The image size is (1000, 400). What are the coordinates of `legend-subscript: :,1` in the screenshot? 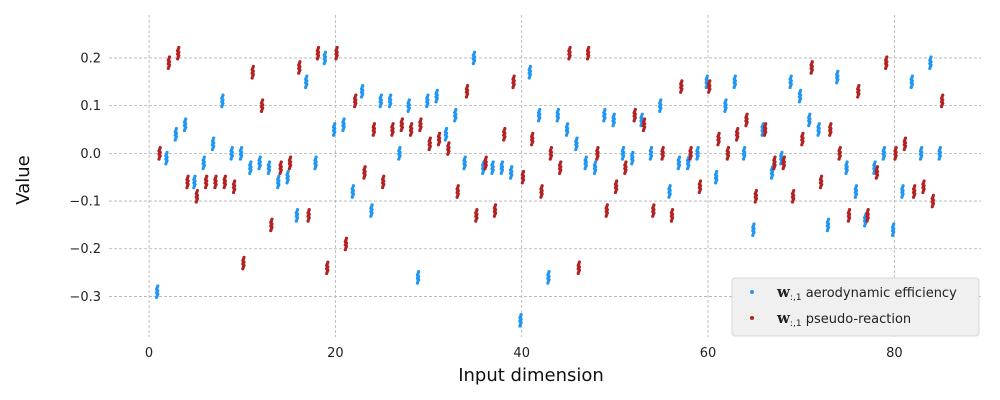 It's located at (796, 298).